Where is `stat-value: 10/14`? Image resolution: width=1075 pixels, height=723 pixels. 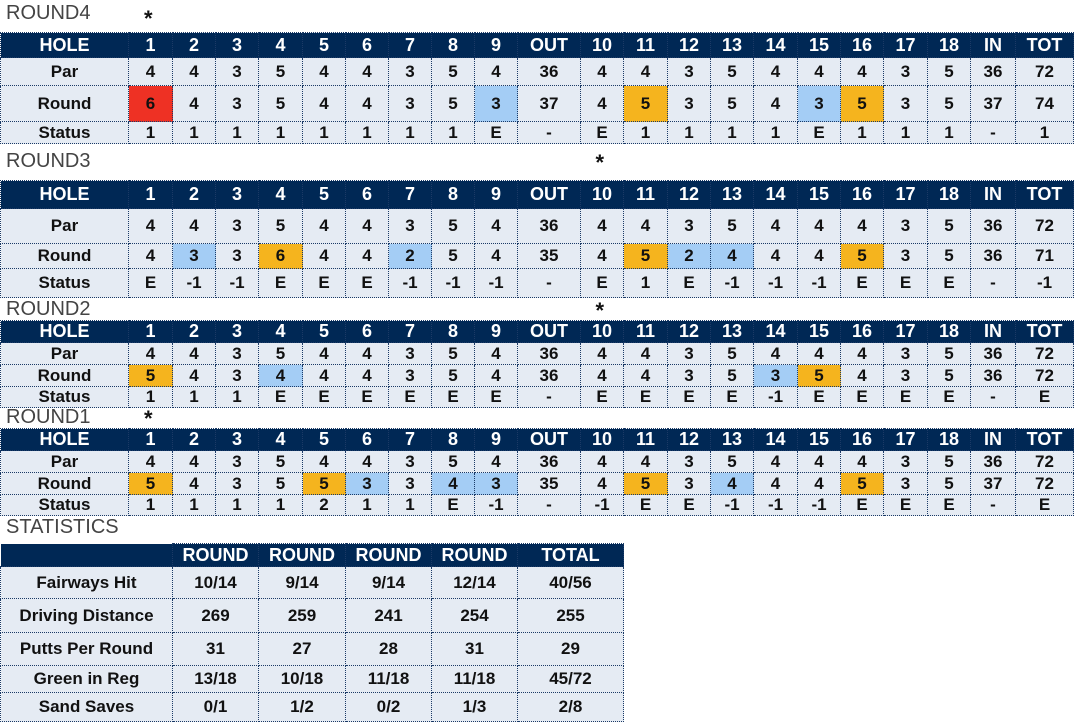
stat-value: 10/14 is located at coordinates (215, 582).